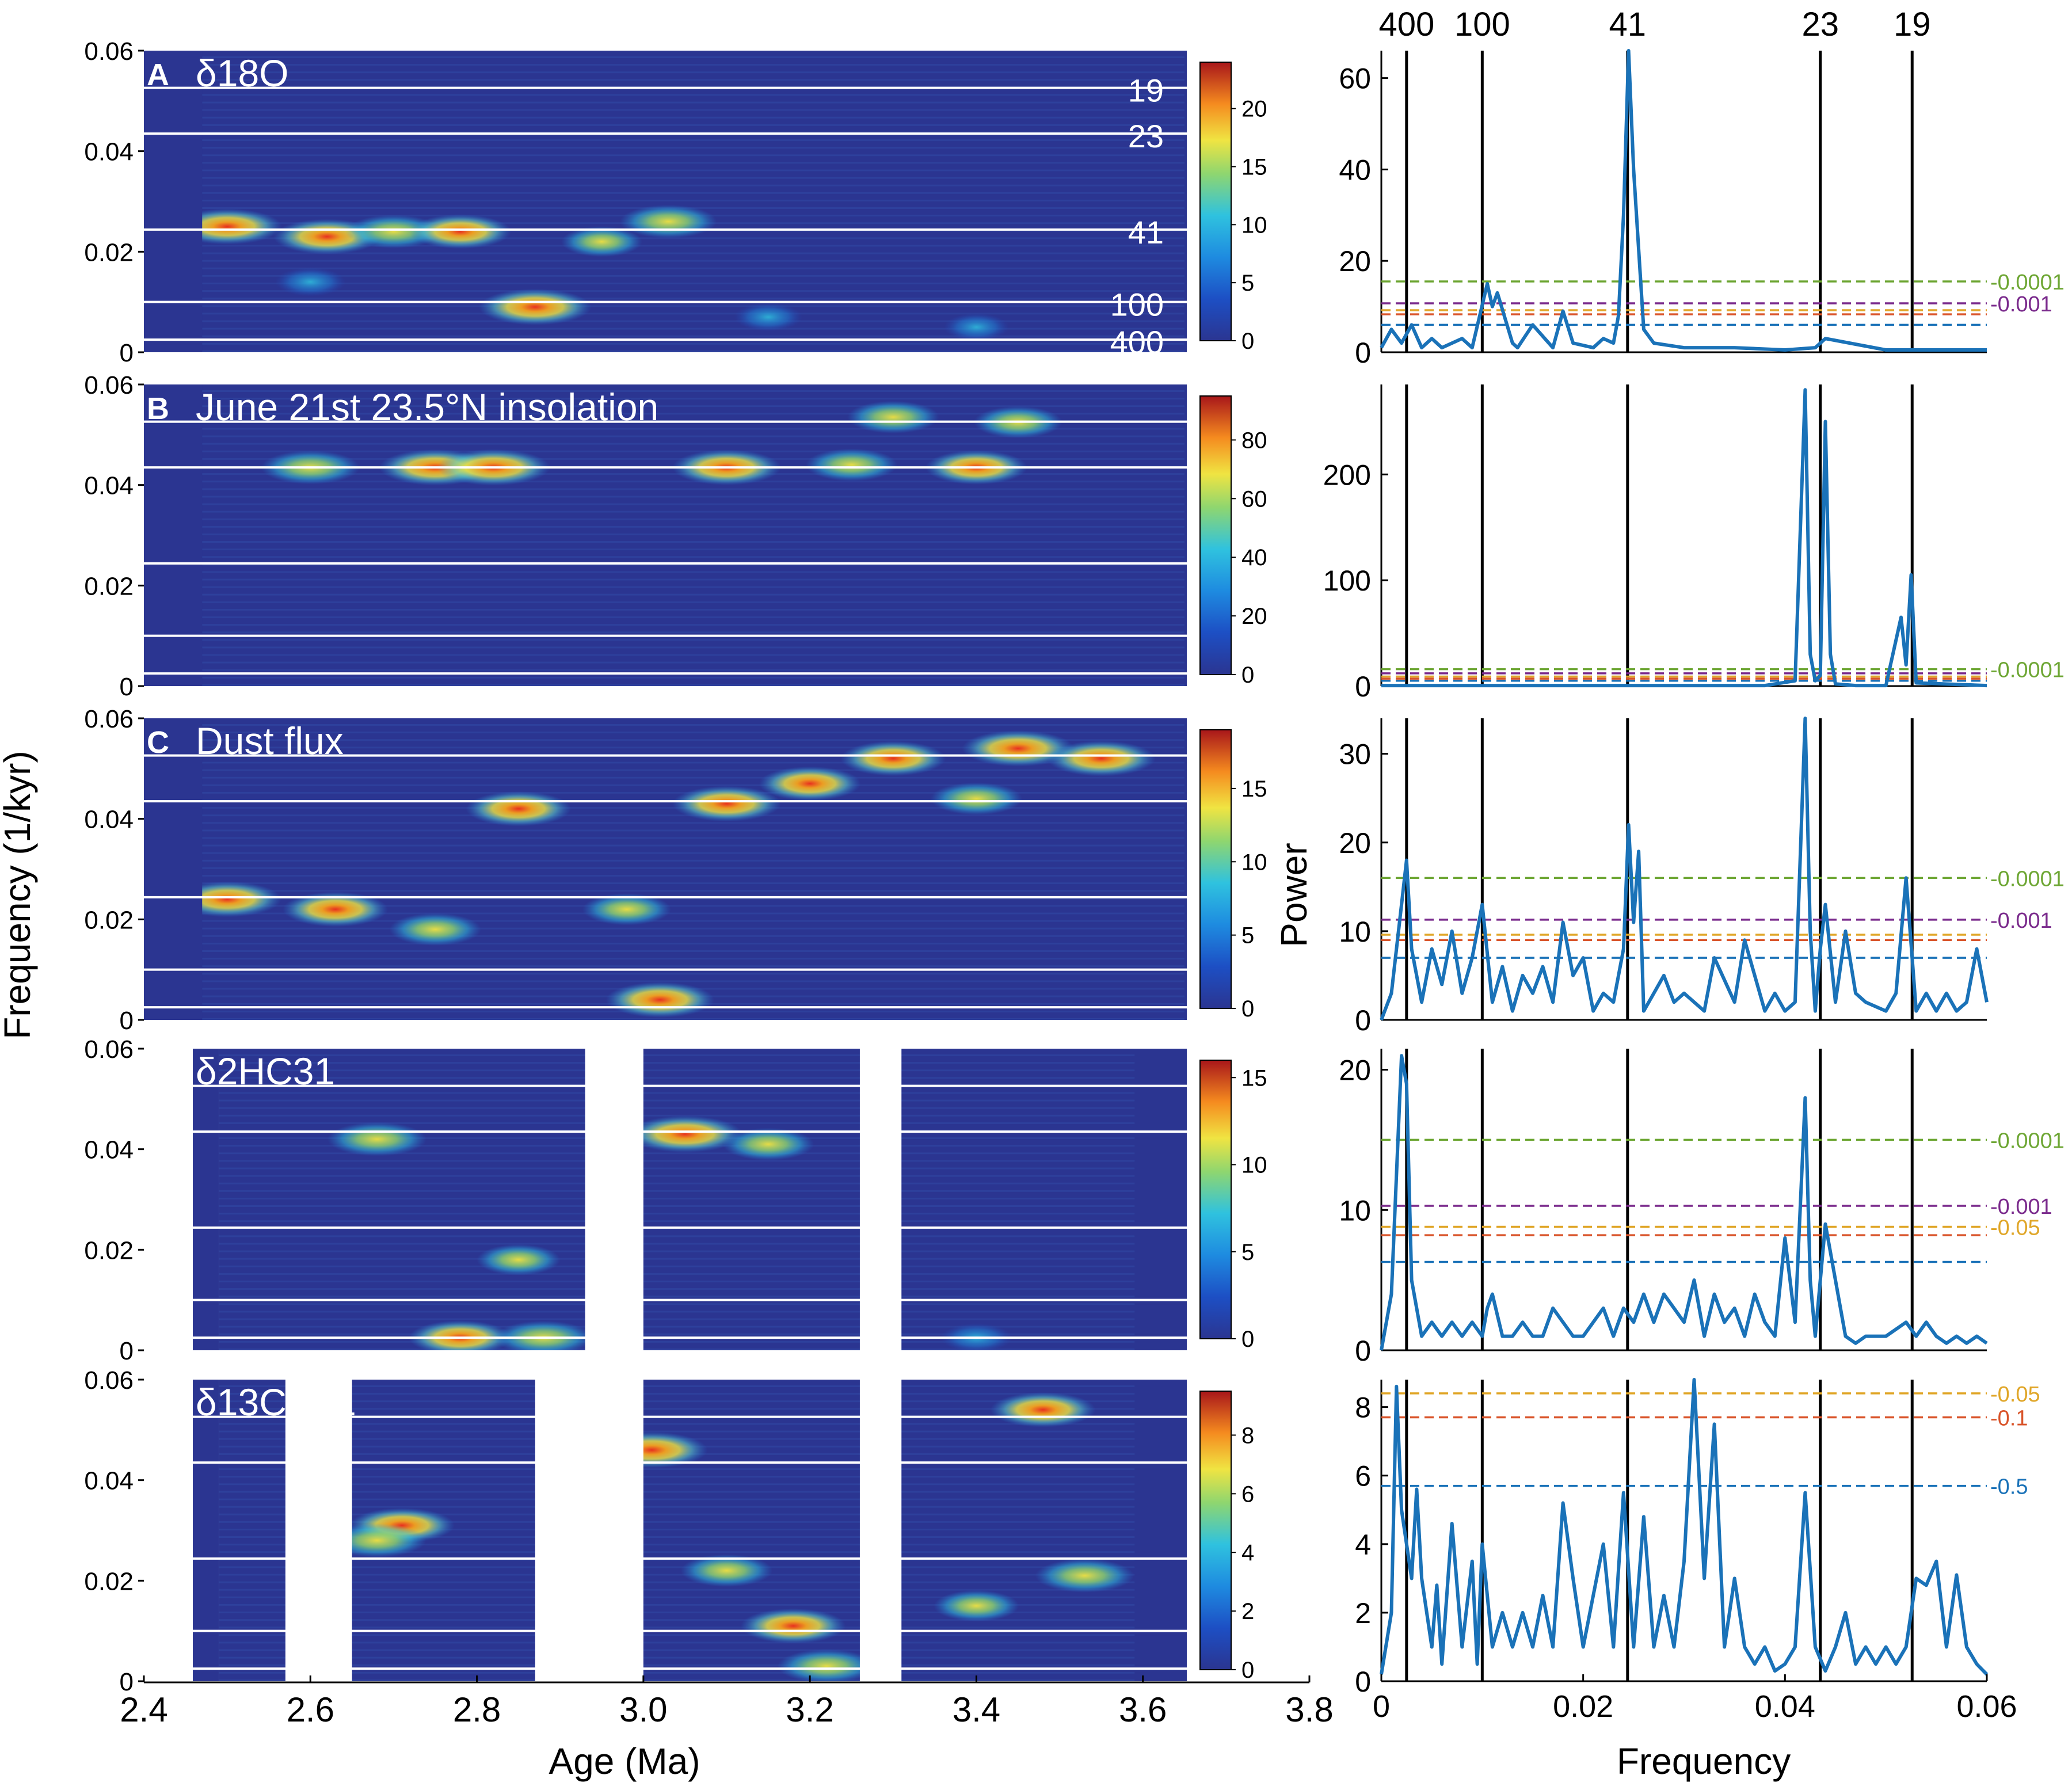  Describe the element at coordinates (1406, 24) in the screenshot. I see `period-label-400: 400` at that location.